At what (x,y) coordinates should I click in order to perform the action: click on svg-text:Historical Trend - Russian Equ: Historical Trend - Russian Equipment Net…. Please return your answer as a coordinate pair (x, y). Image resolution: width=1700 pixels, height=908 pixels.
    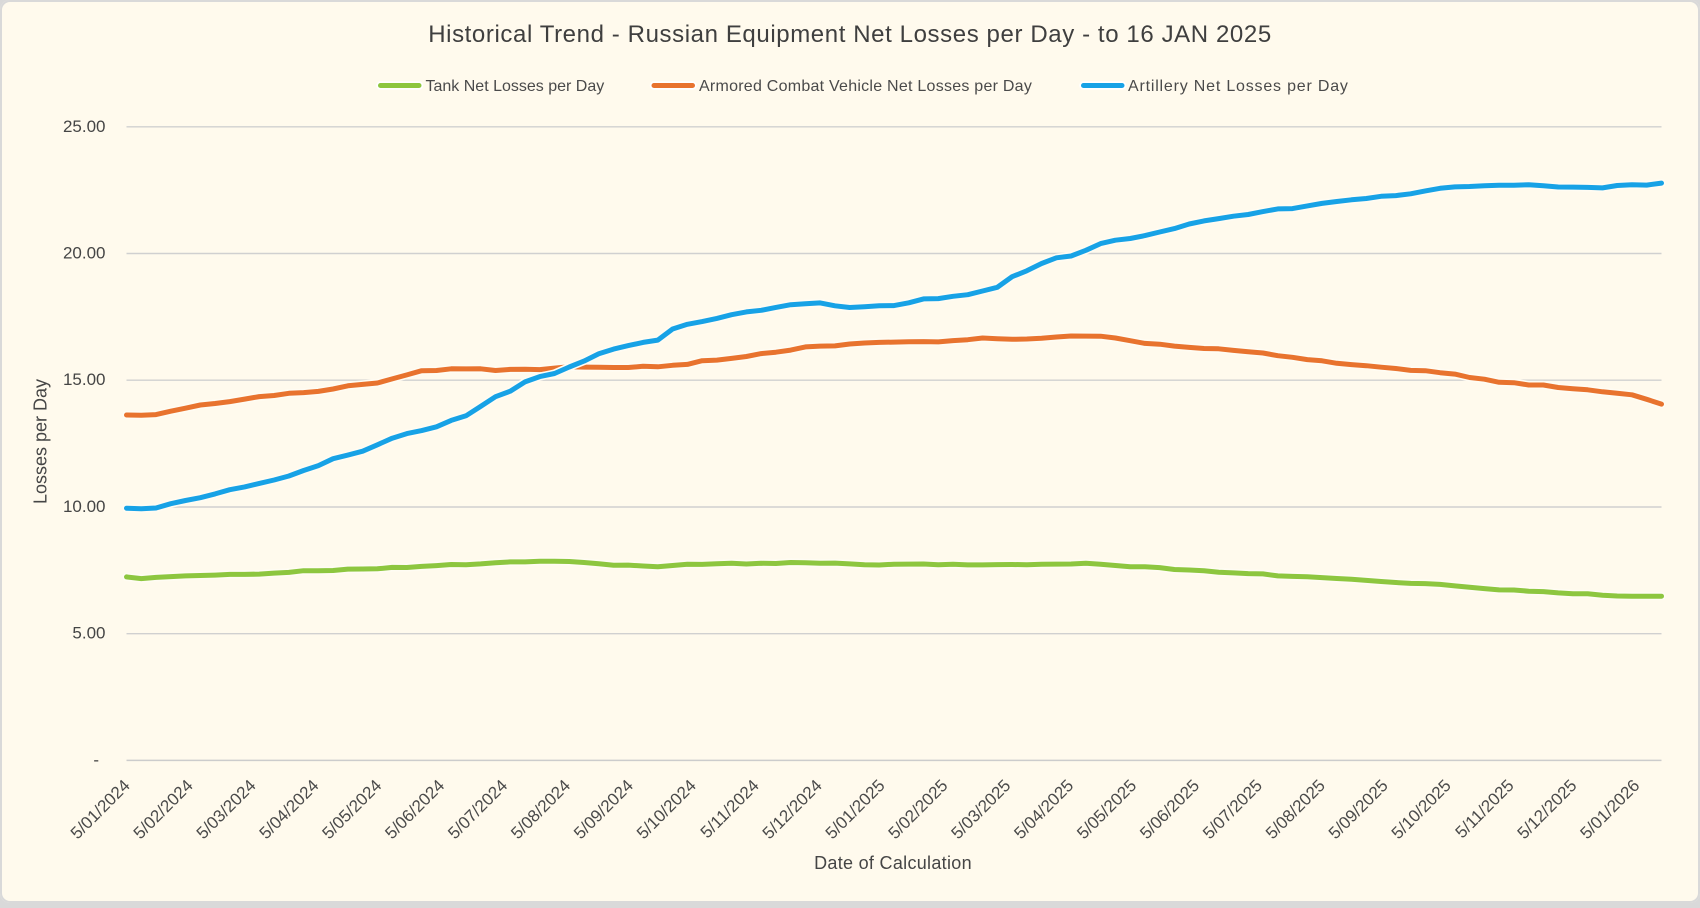
    Looking at the image, I should click on (850, 34).